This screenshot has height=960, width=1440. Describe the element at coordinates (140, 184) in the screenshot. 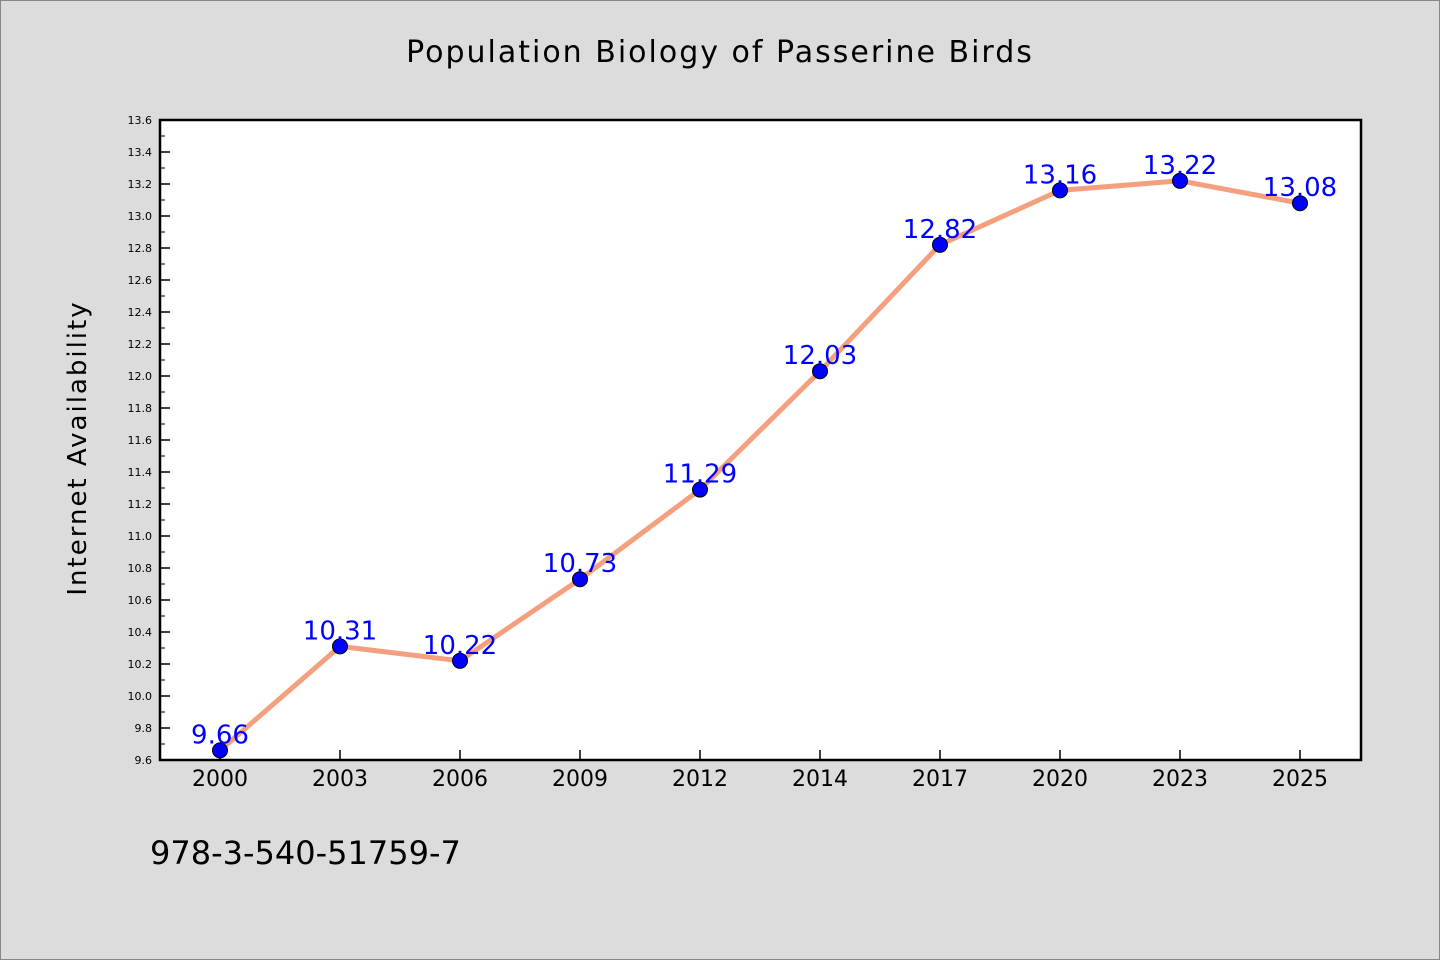

I see `y-tick-label: 13.2` at that location.